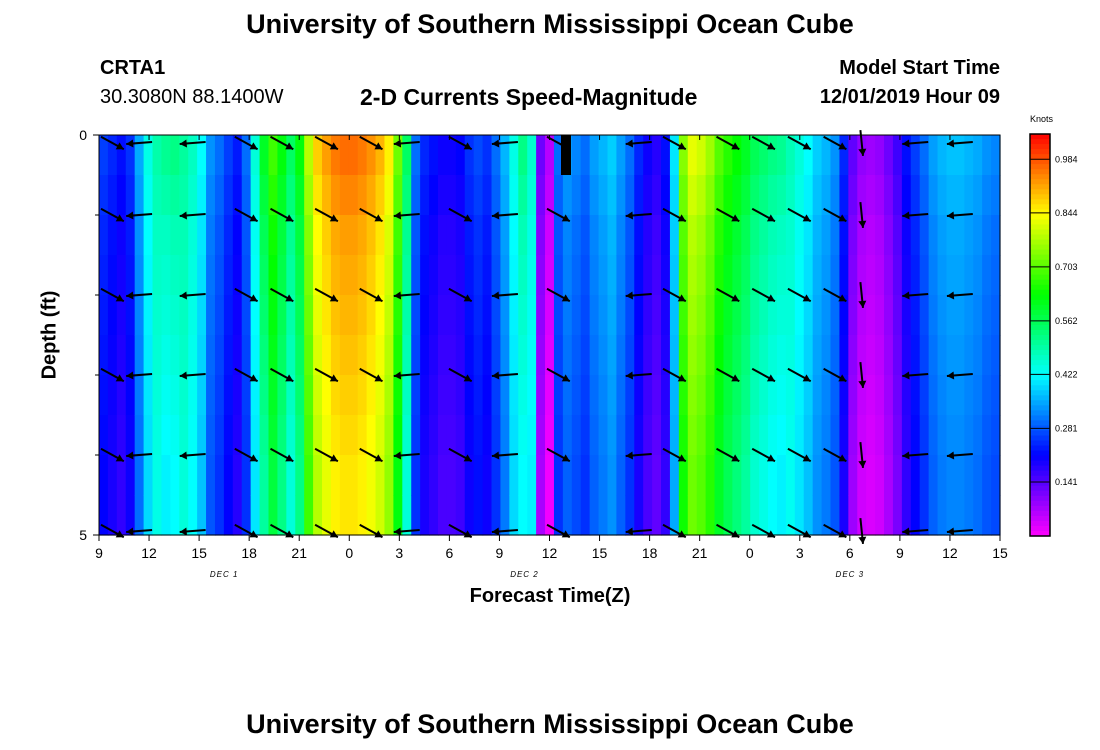 The image size is (1100, 750). Describe the element at coordinates (550, 553) in the screenshot. I see `x-tick-label: 12` at that location.